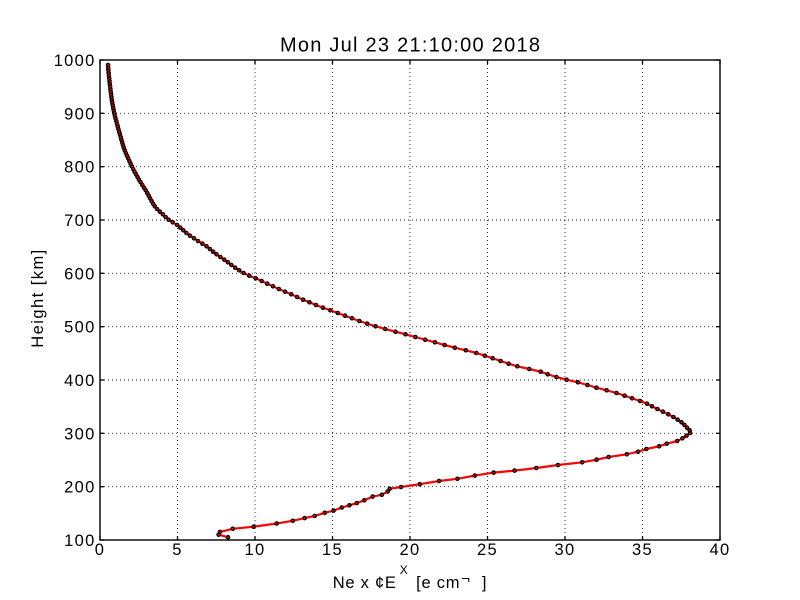 This screenshot has width=800, height=600. Describe the element at coordinates (79, 114) in the screenshot. I see `svg-text: 900` at that location.